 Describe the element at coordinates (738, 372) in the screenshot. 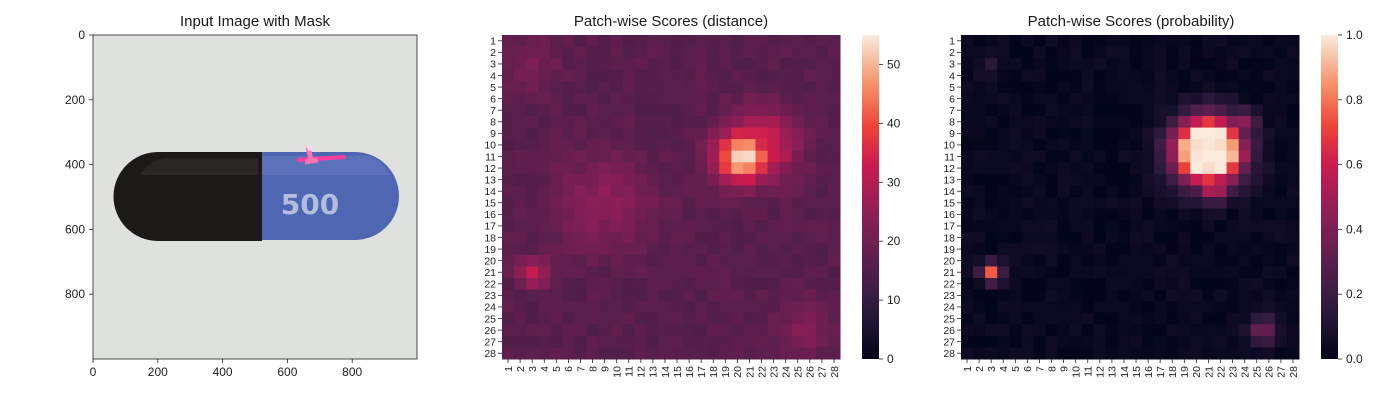

I see `x-tick-label: 20` at that location.